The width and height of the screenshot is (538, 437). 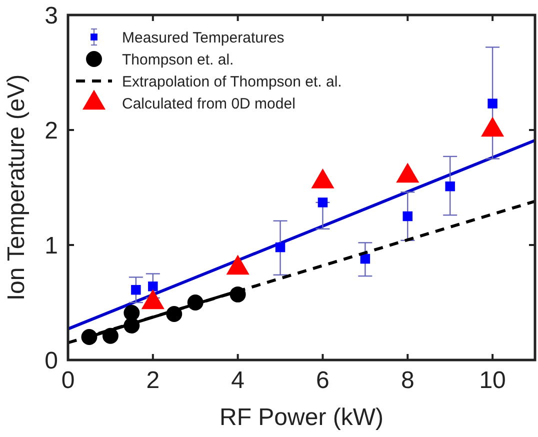 I want to click on x-tick-label: 10, so click(x=492, y=380).